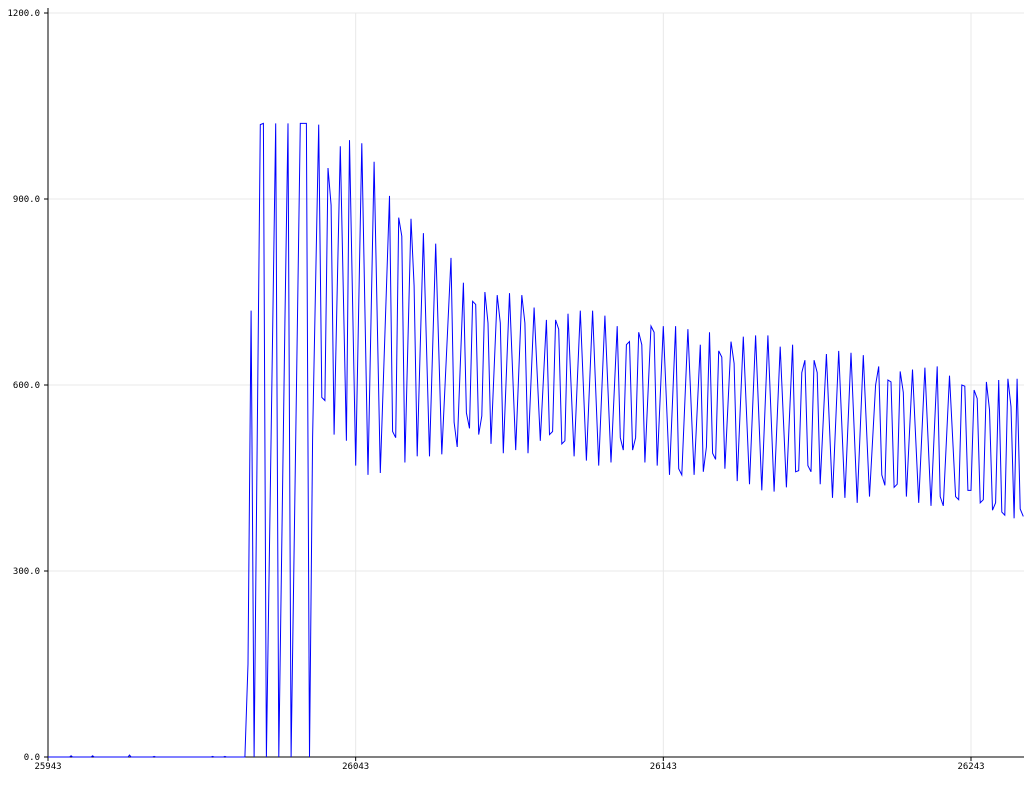 This screenshot has width=1024, height=789. I want to click on y-tick-label: 1200.0, so click(23, 14).